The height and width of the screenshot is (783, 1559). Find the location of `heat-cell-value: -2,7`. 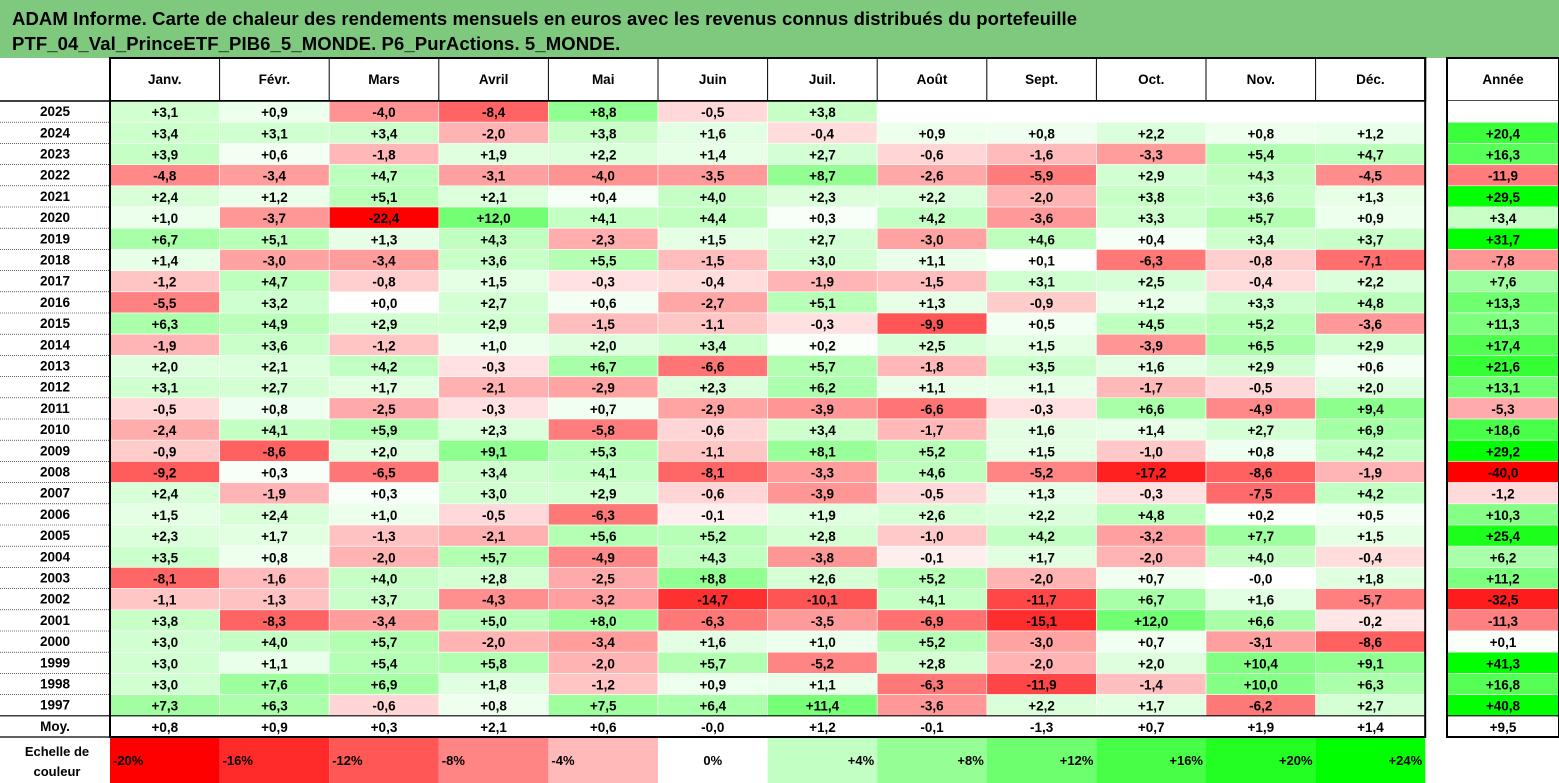

heat-cell-value: -2,7 is located at coordinates (712, 303).